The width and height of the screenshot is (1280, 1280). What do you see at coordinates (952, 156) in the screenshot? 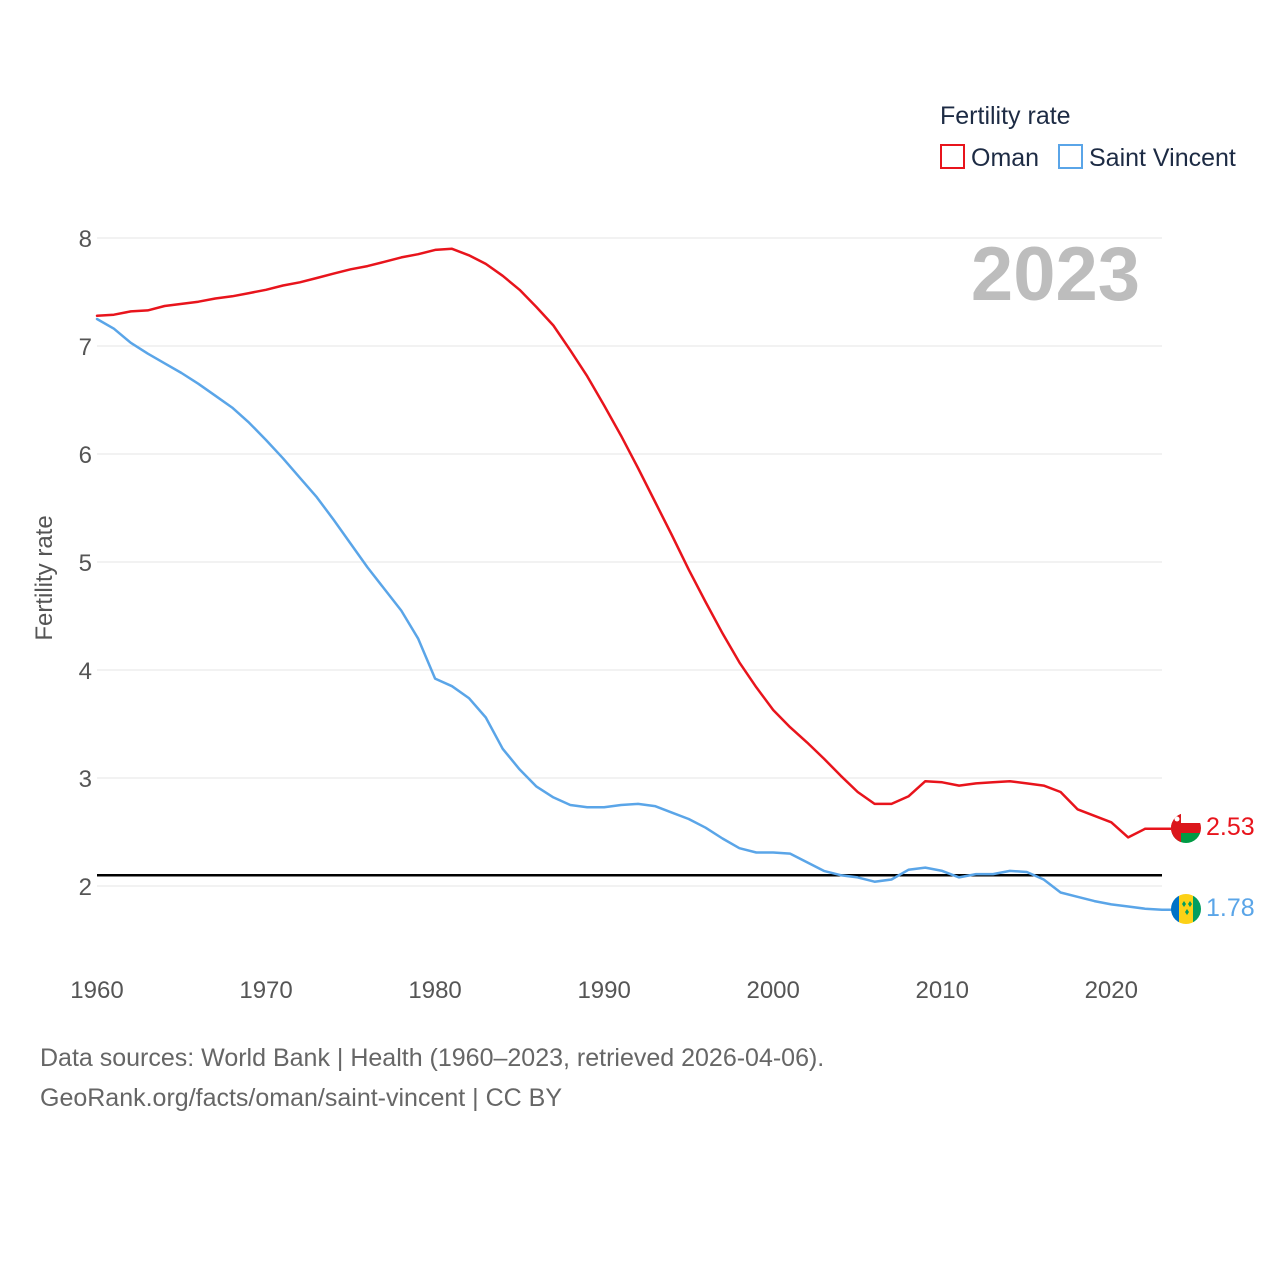
I see `legend-swatch-oman` at bounding box center [952, 156].